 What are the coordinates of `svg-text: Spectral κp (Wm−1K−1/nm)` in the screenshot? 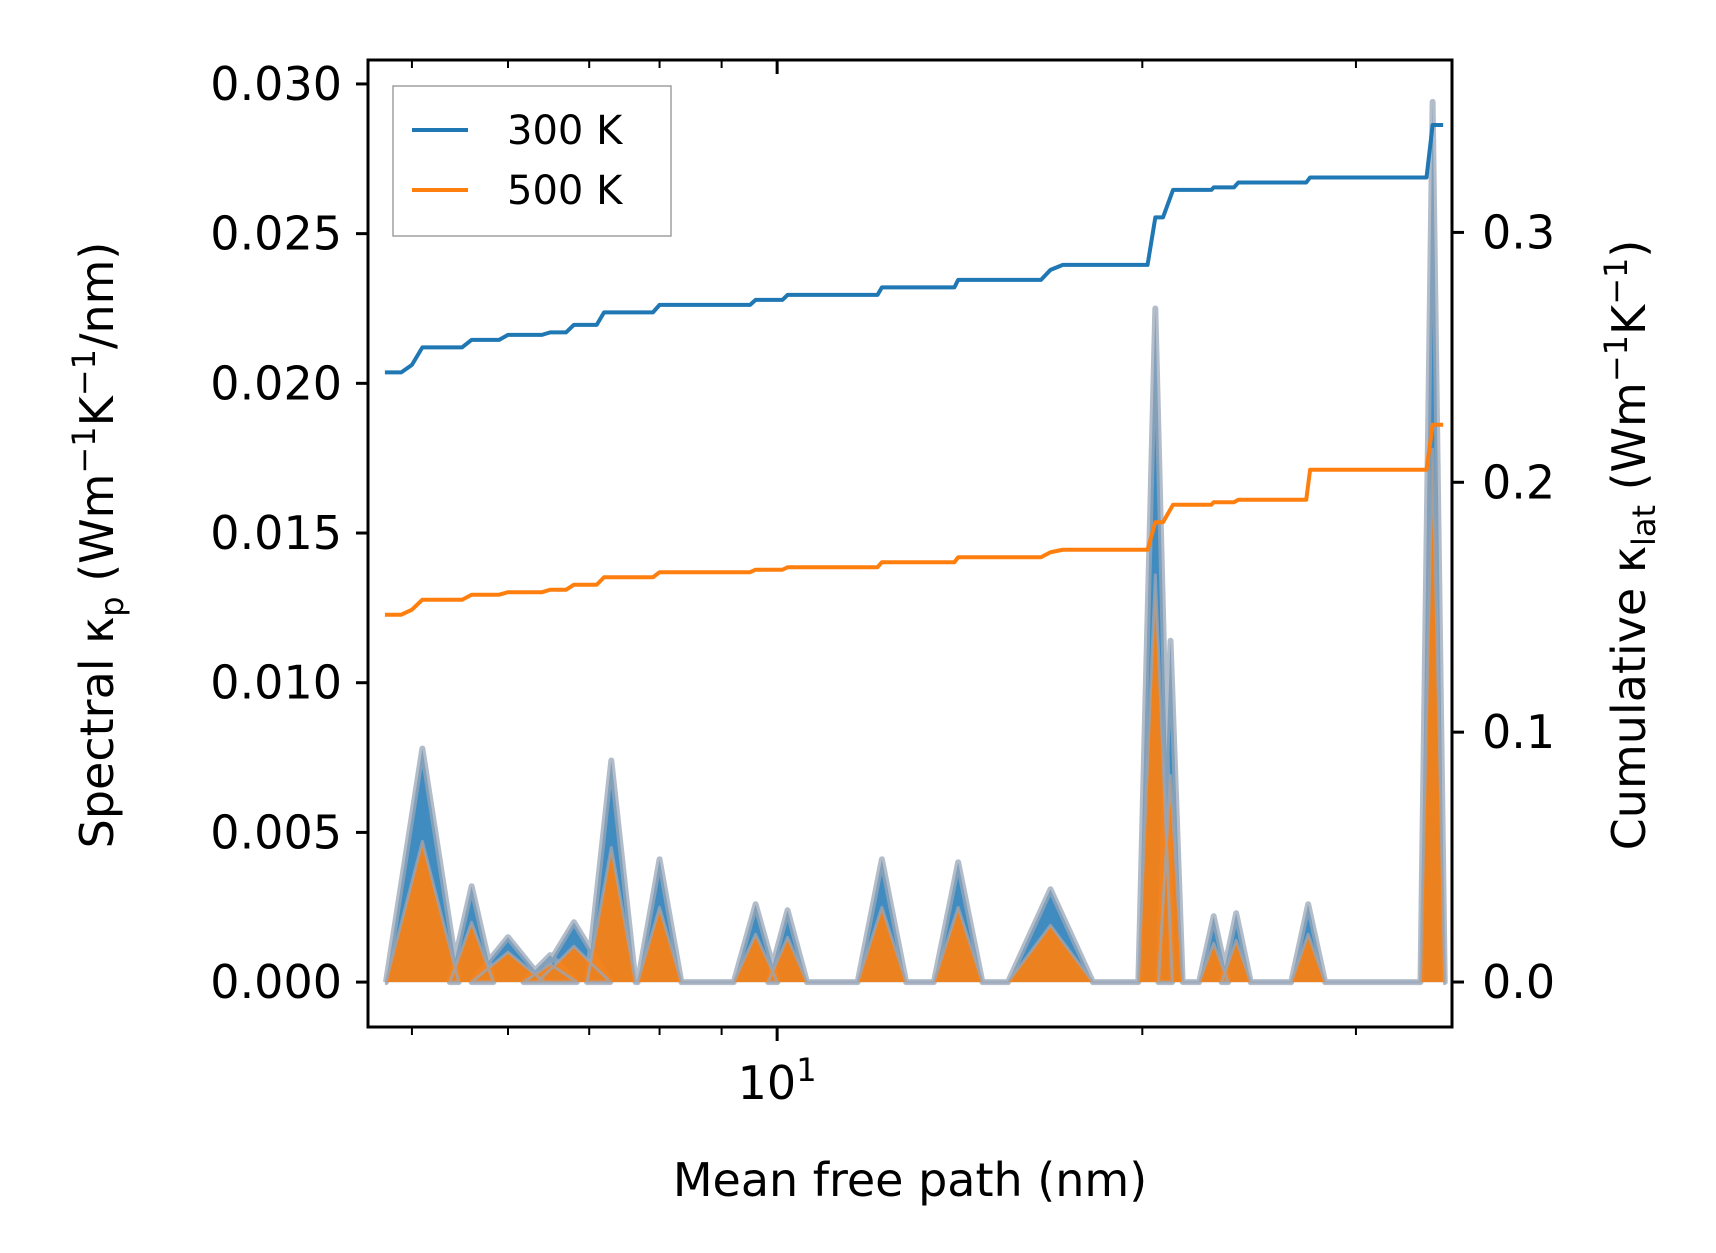 It's located at (98, 545).